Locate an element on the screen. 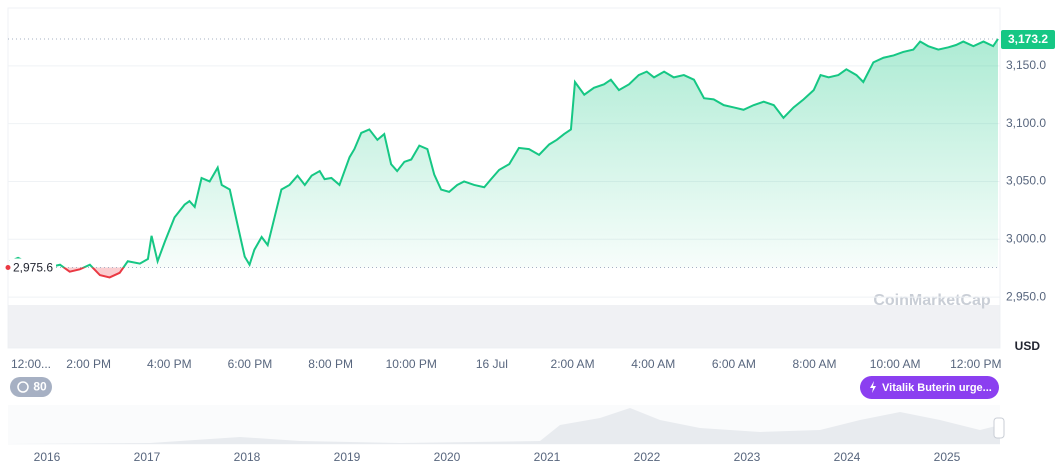 The height and width of the screenshot is (472, 1062). event-count: 80 is located at coordinates (40, 387).